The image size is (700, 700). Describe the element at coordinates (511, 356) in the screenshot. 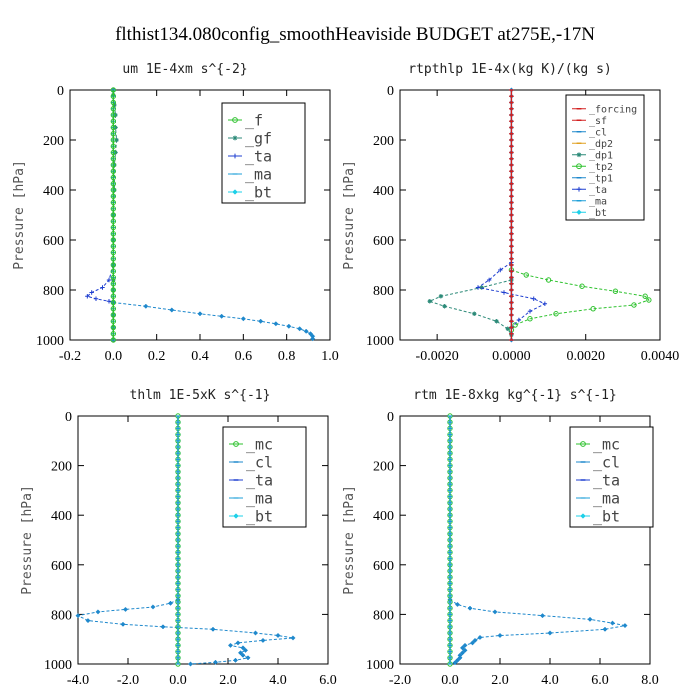

I see `x-tick-label: 0.0000` at that location.